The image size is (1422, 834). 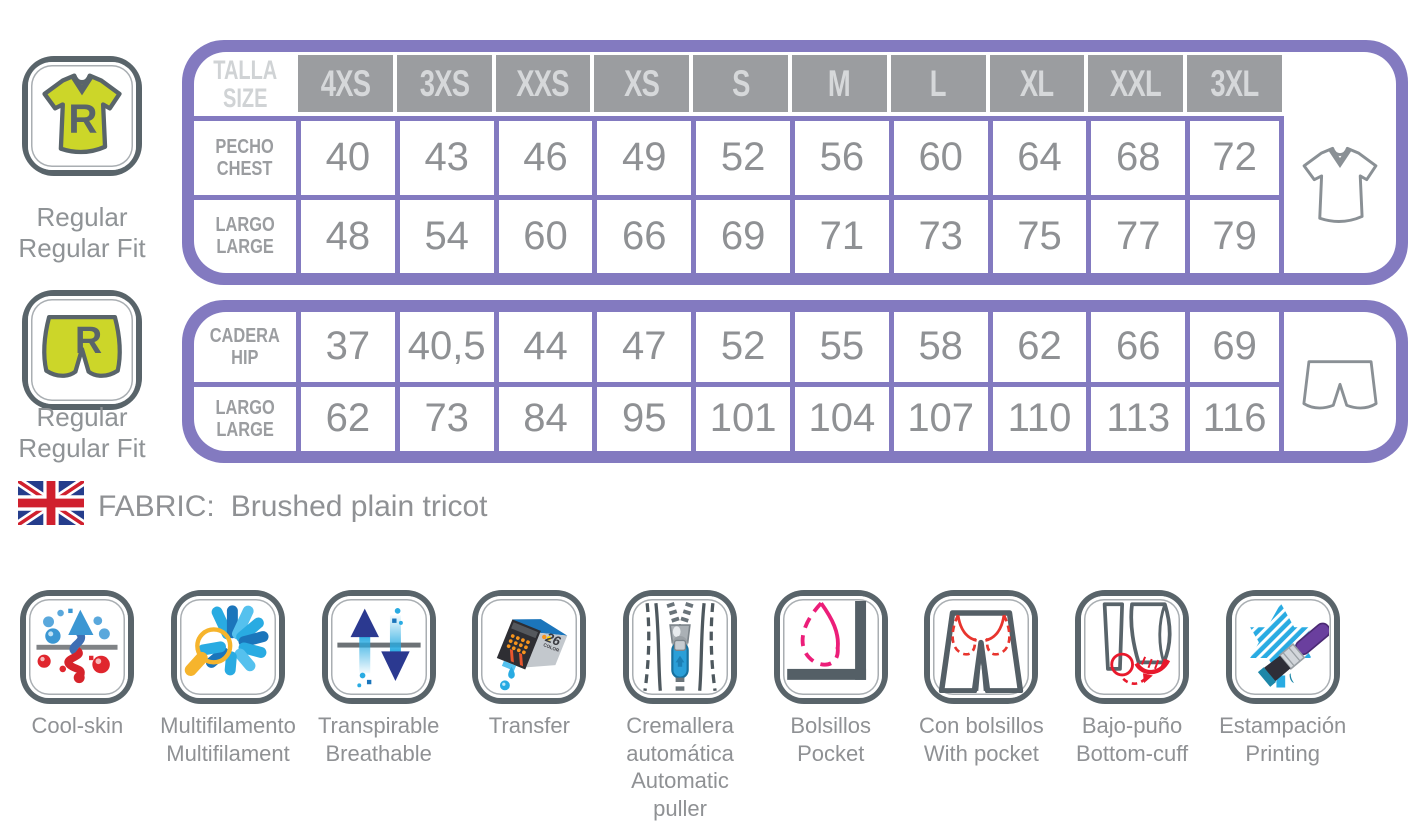 I want to click on fabric-value: Brushed plain tricot, so click(x=359, y=506).